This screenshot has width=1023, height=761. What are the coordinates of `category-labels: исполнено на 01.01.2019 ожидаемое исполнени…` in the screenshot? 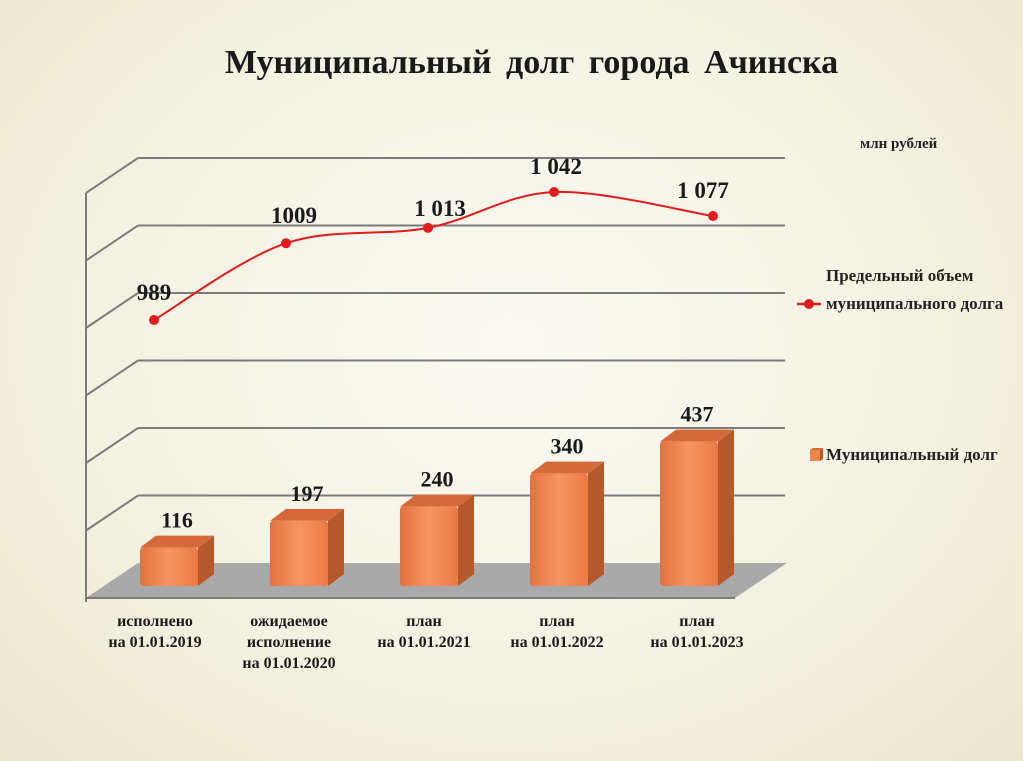 It's located at (425, 642).